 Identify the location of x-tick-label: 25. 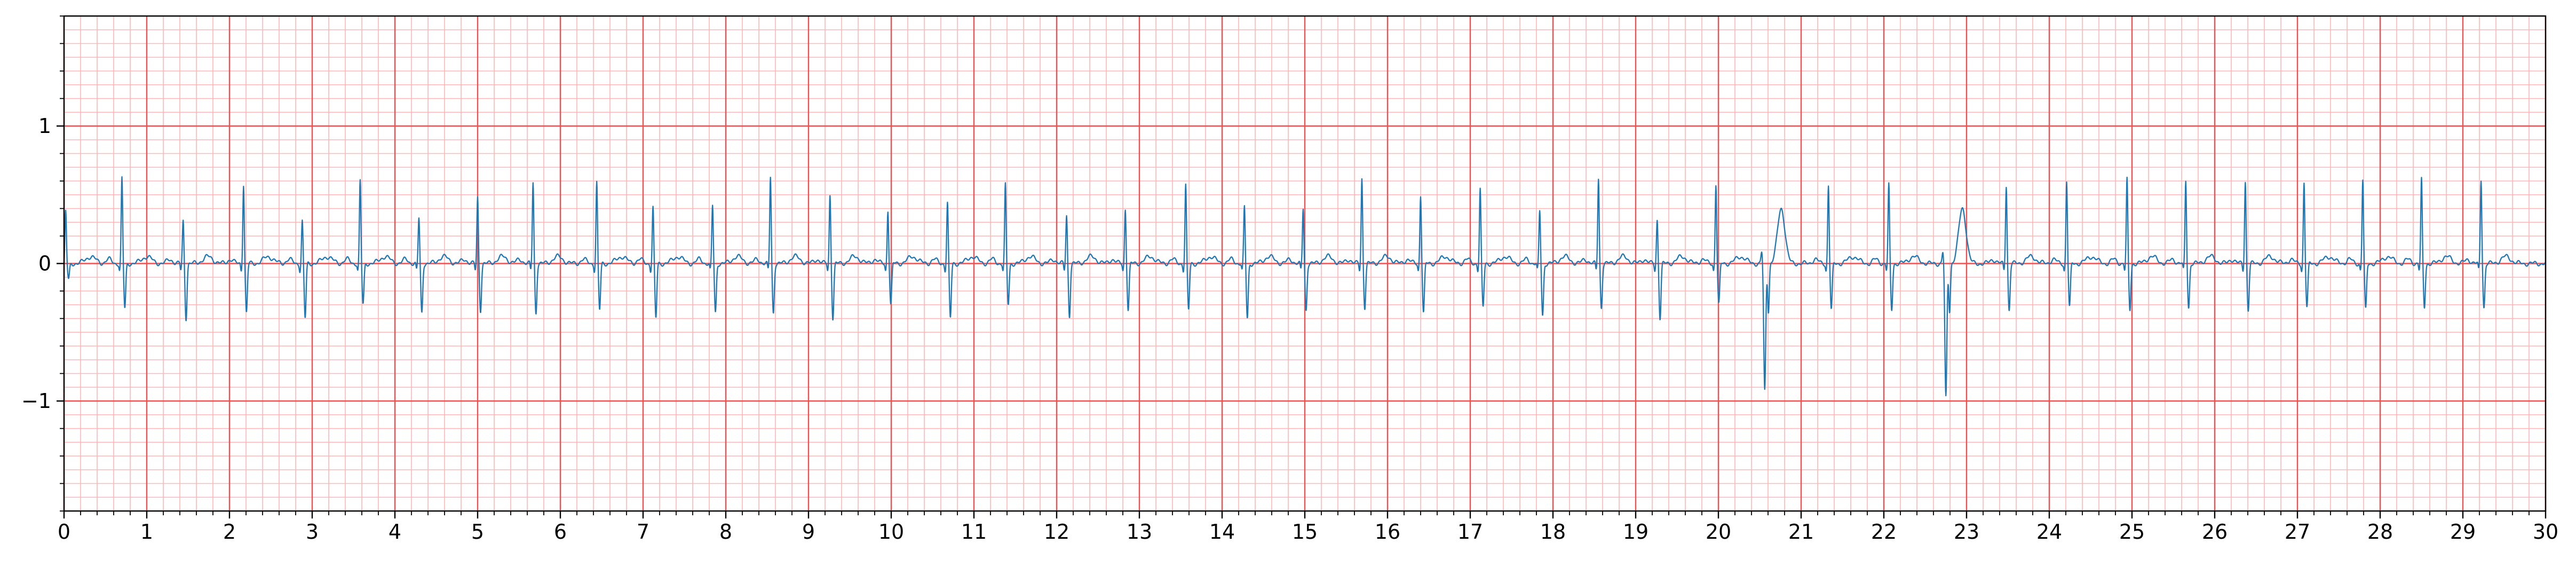
(2132, 532).